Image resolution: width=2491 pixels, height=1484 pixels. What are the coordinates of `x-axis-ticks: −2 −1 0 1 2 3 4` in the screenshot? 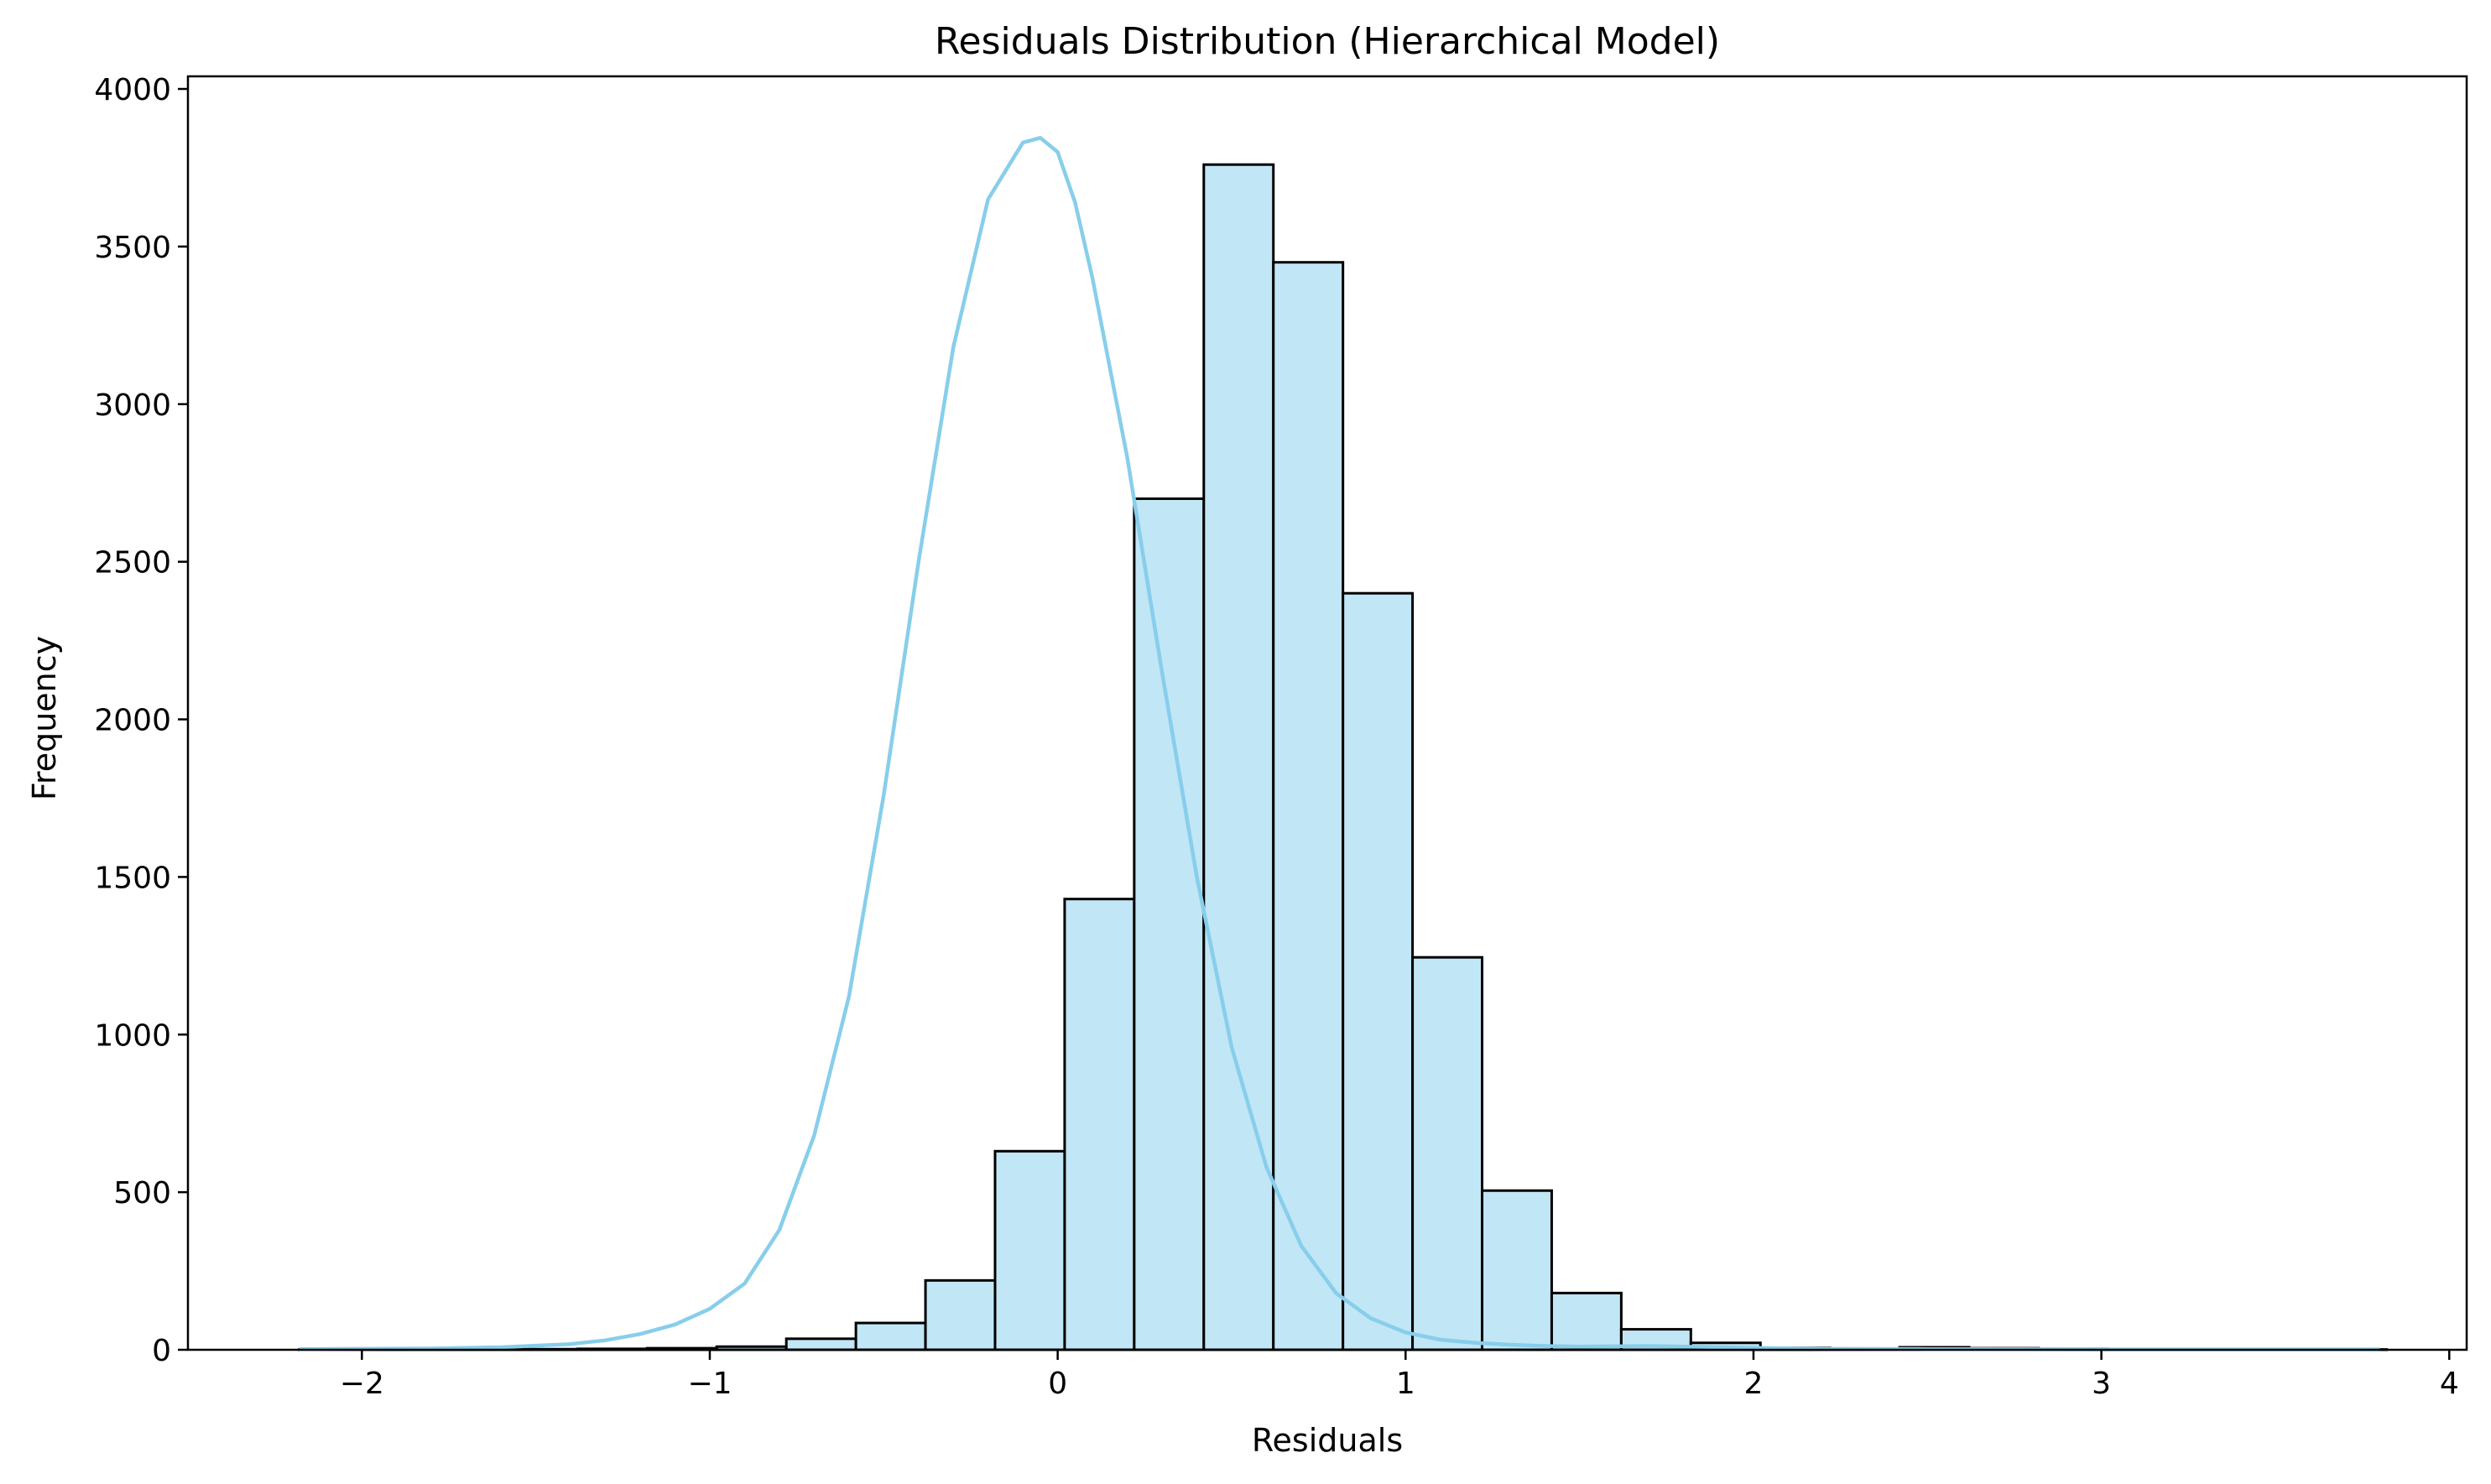 It's located at (1399, 1375).